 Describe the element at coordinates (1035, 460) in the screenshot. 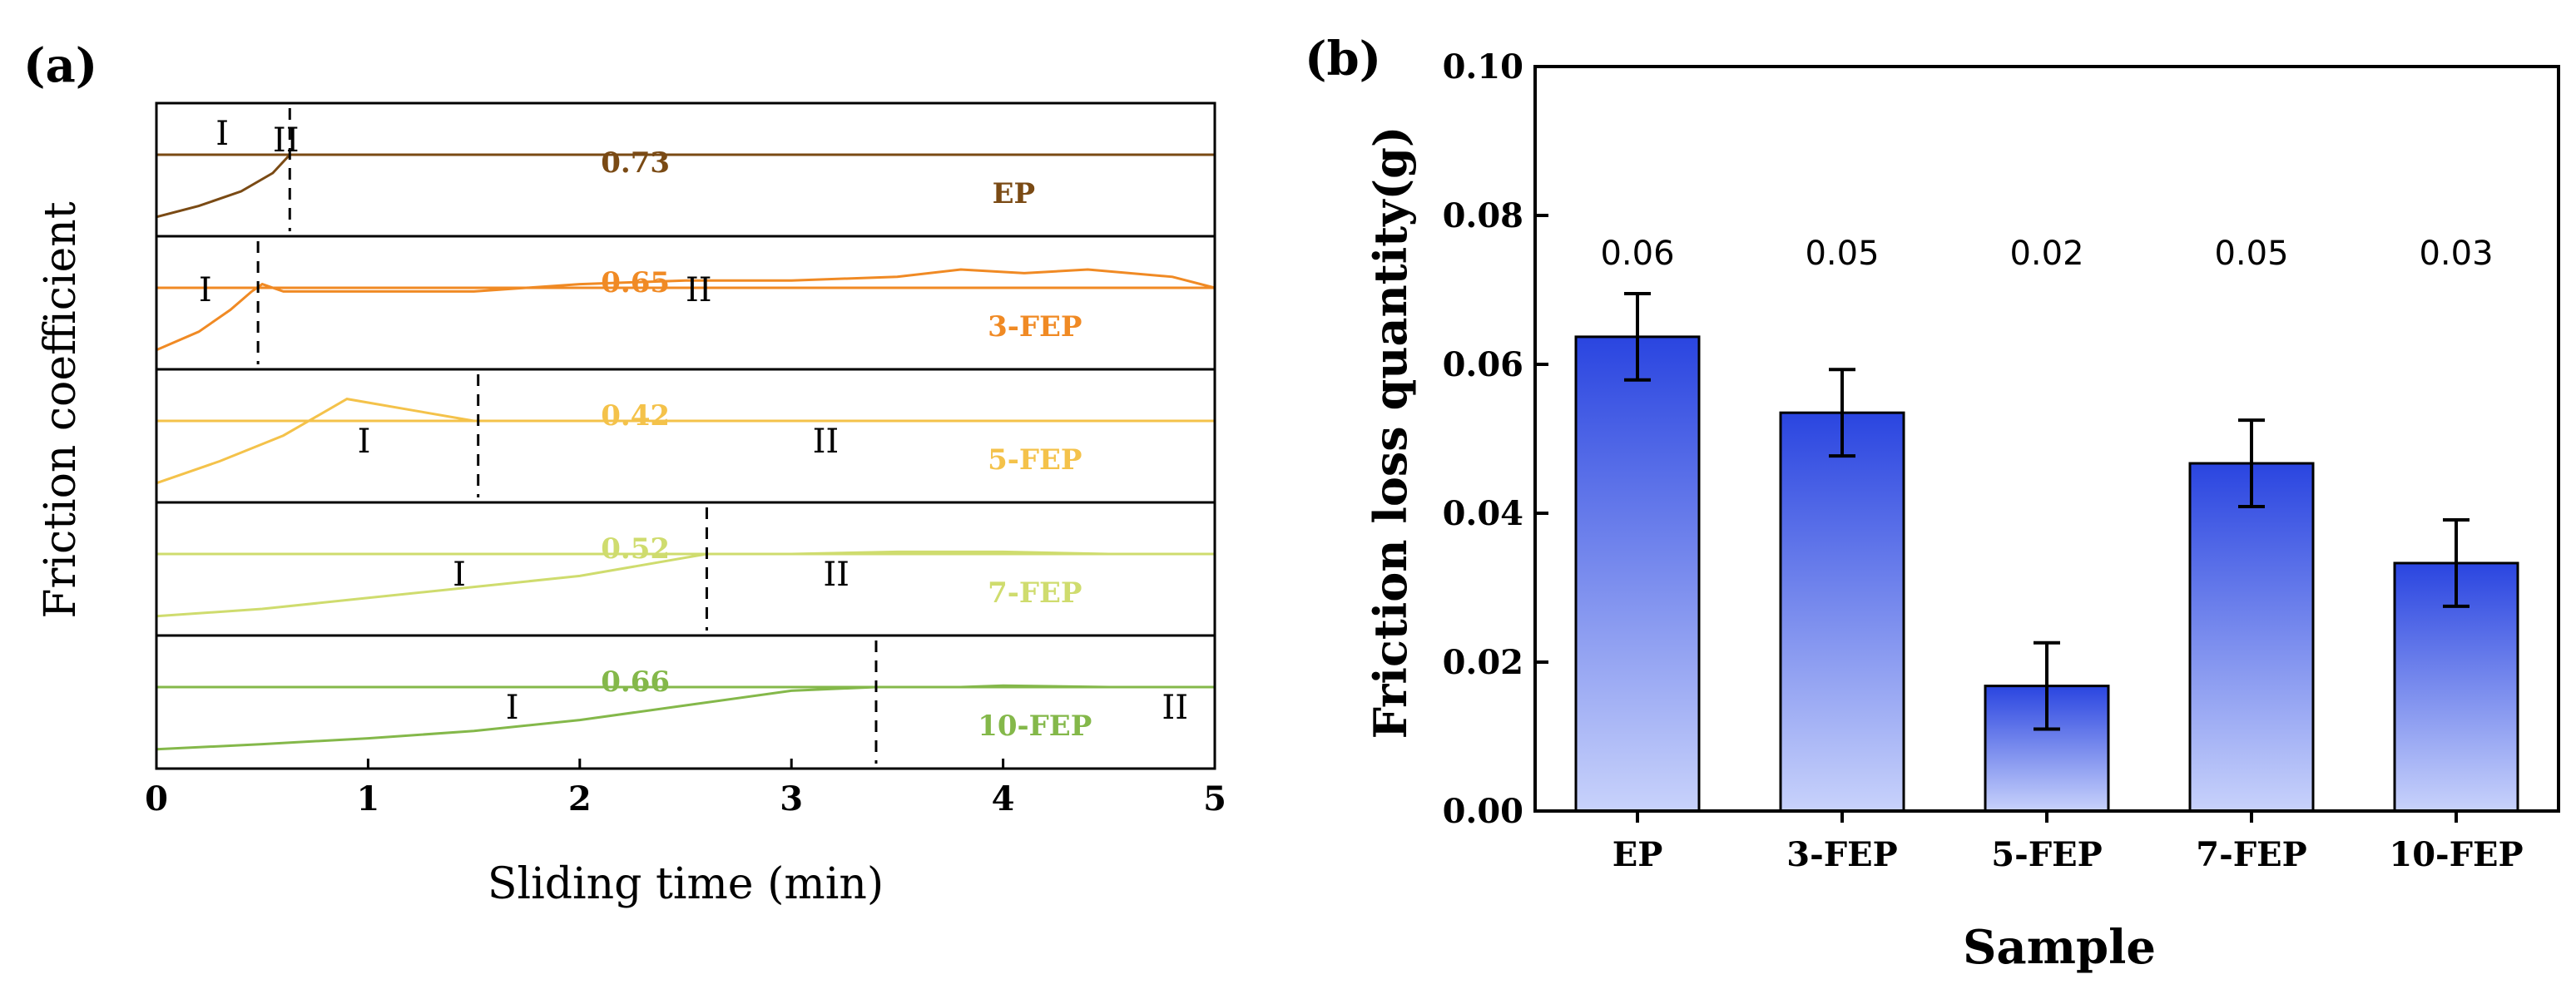

I see `series-name-label: 5-FEP` at that location.